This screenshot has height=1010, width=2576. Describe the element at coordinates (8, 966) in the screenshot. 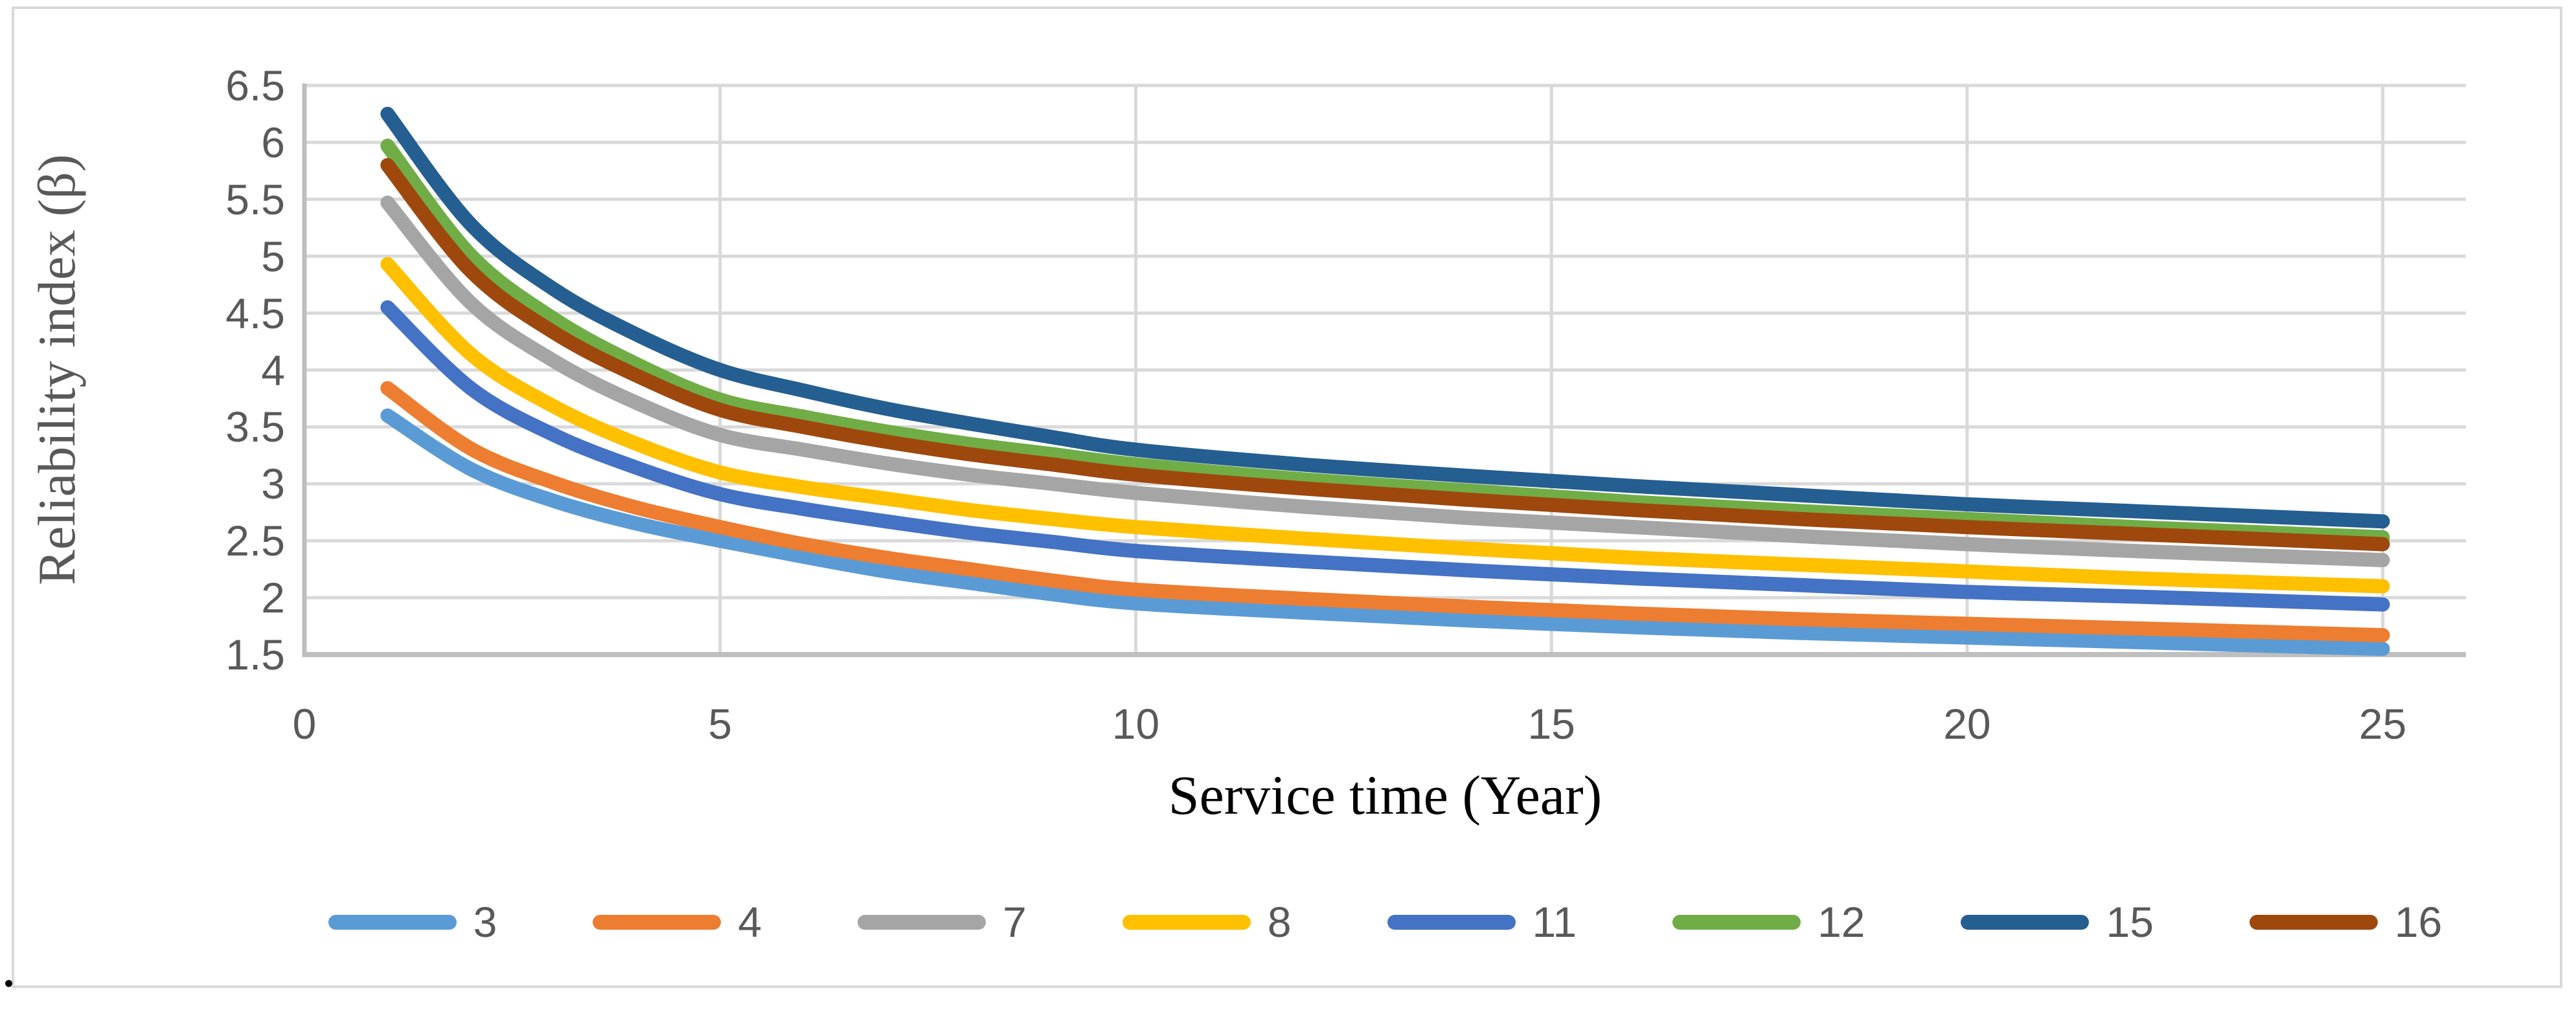

I see `stray-period-text: .` at that location.